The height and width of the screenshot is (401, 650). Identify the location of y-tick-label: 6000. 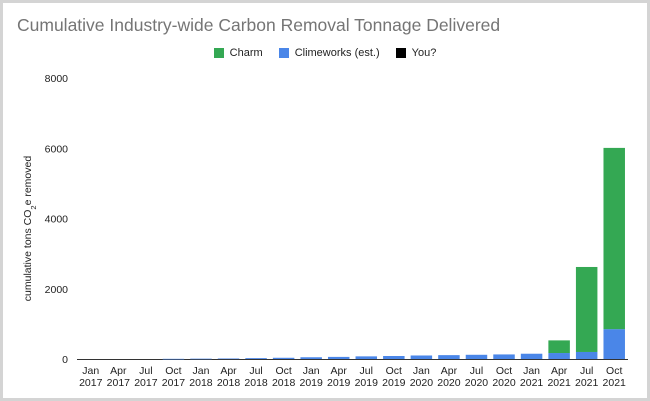
(57, 149).